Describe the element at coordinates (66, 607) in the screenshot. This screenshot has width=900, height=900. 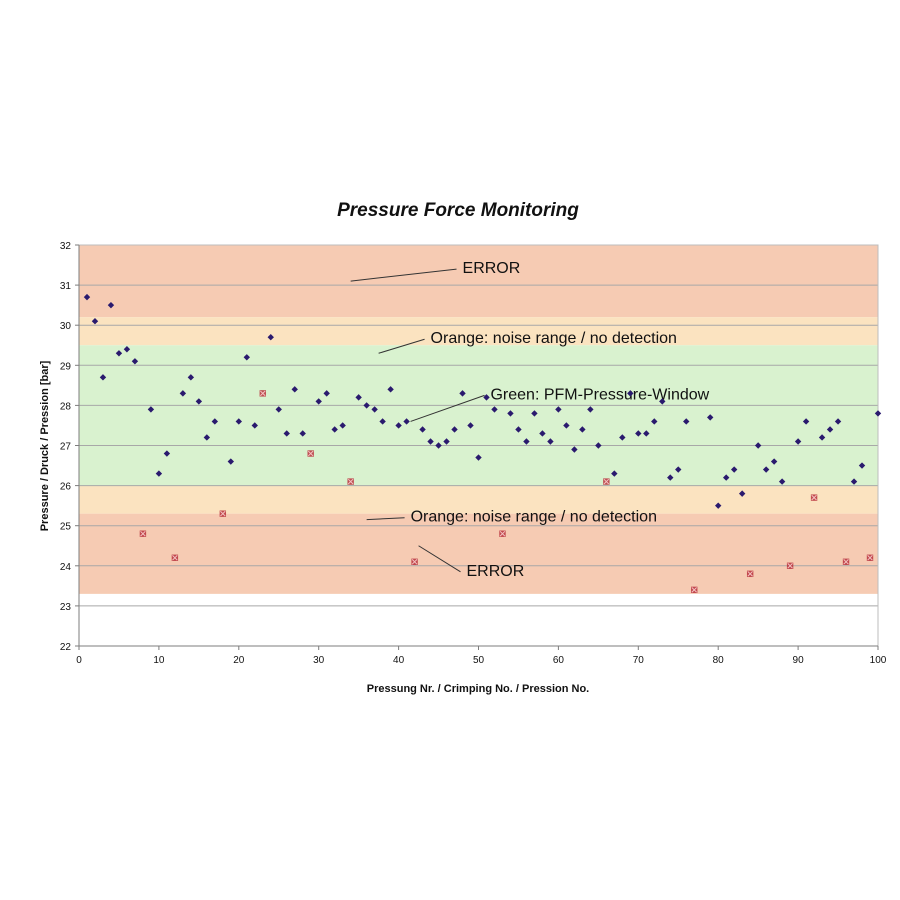
I see `y-tick-label: 23` at that location.